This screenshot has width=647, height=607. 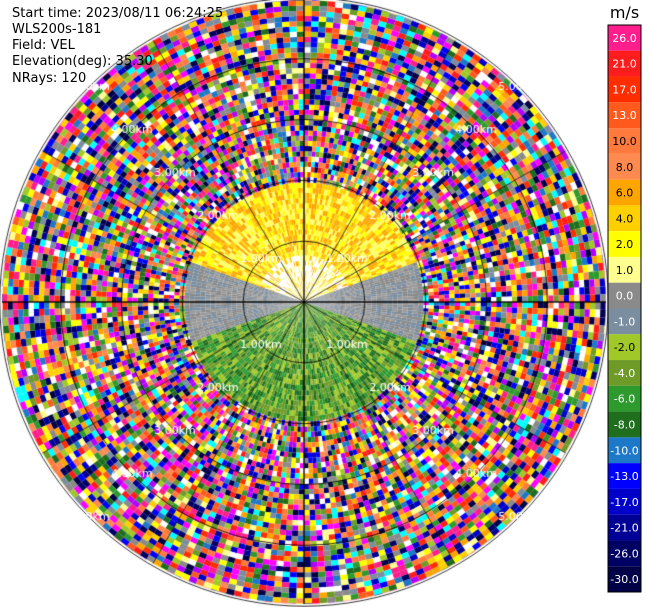 I want to click on colorbar-tick-label: 4.0, so click(x=625, y=218).